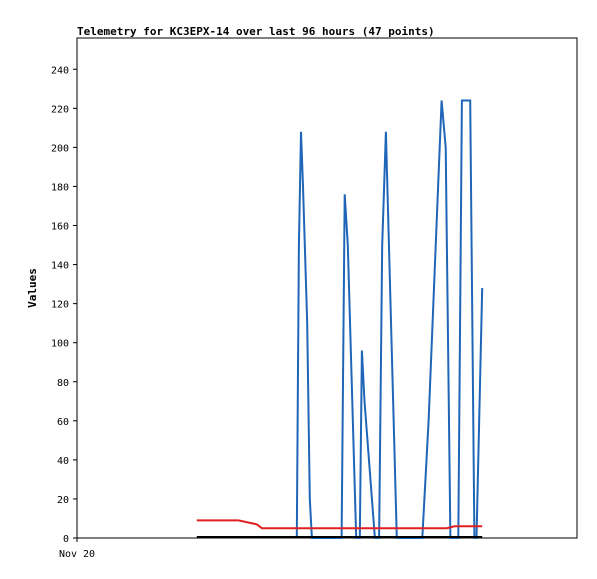 This screenshot has width=597, height=579. I want to click on y-axis-label: Values, so click(32, 288).